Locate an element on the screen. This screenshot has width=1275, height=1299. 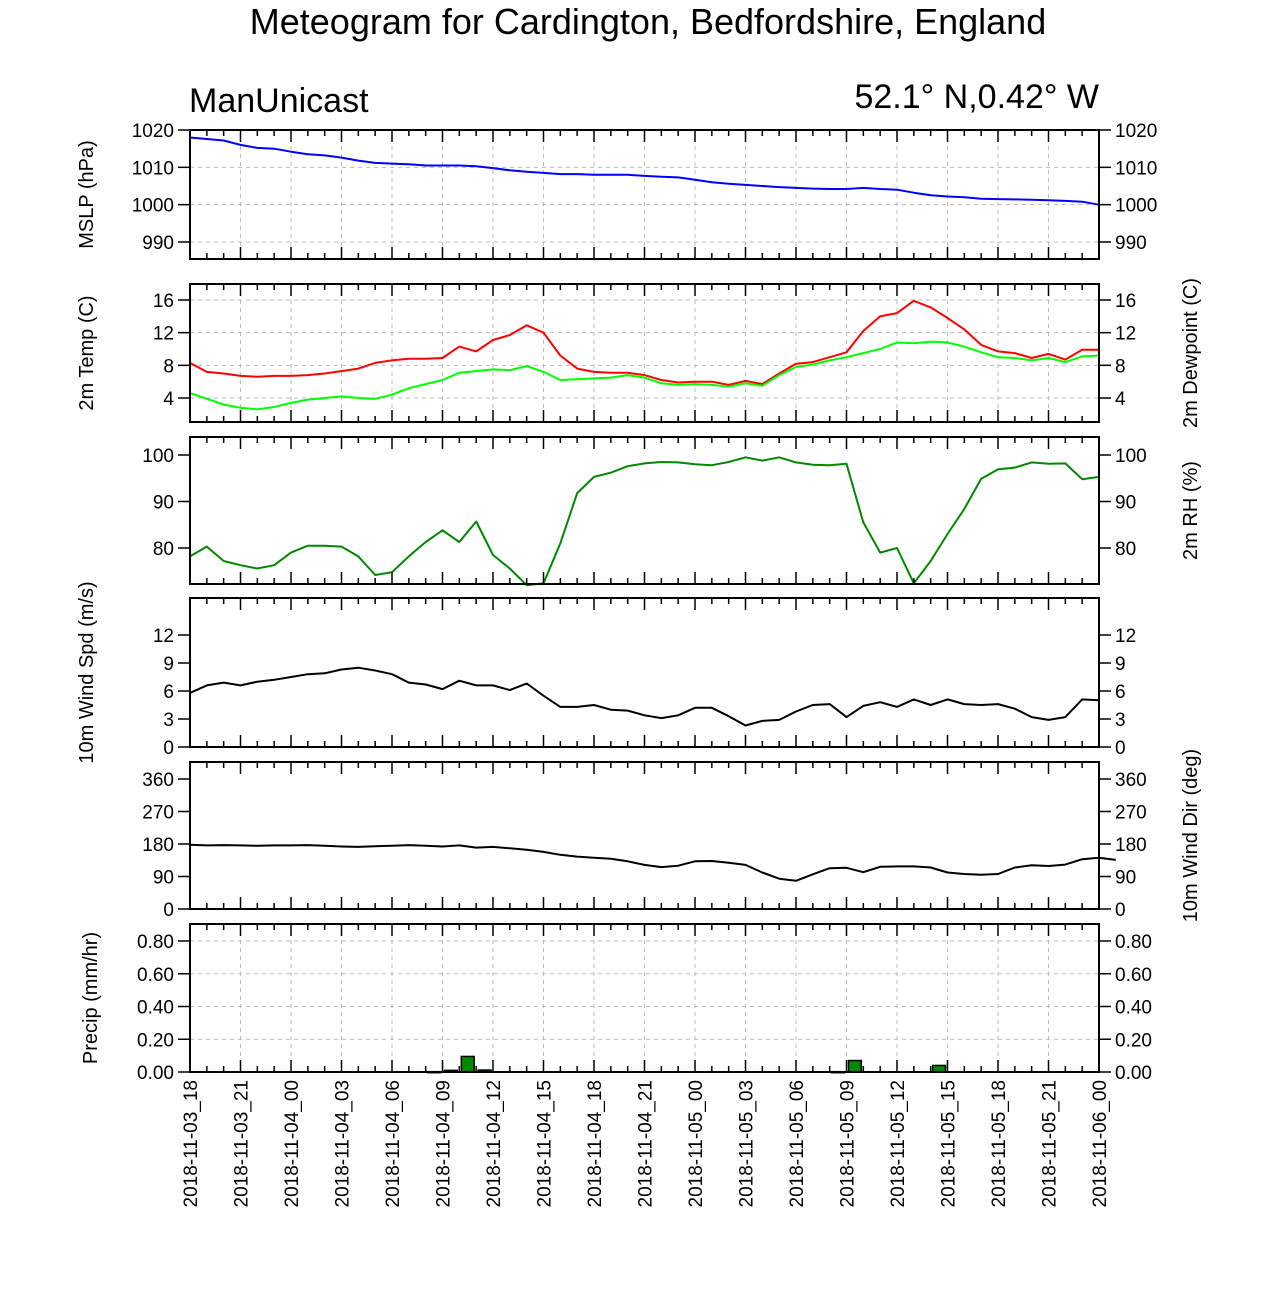
y-tick-label-right: 0.00 is located at coordinates (1133, 1073).